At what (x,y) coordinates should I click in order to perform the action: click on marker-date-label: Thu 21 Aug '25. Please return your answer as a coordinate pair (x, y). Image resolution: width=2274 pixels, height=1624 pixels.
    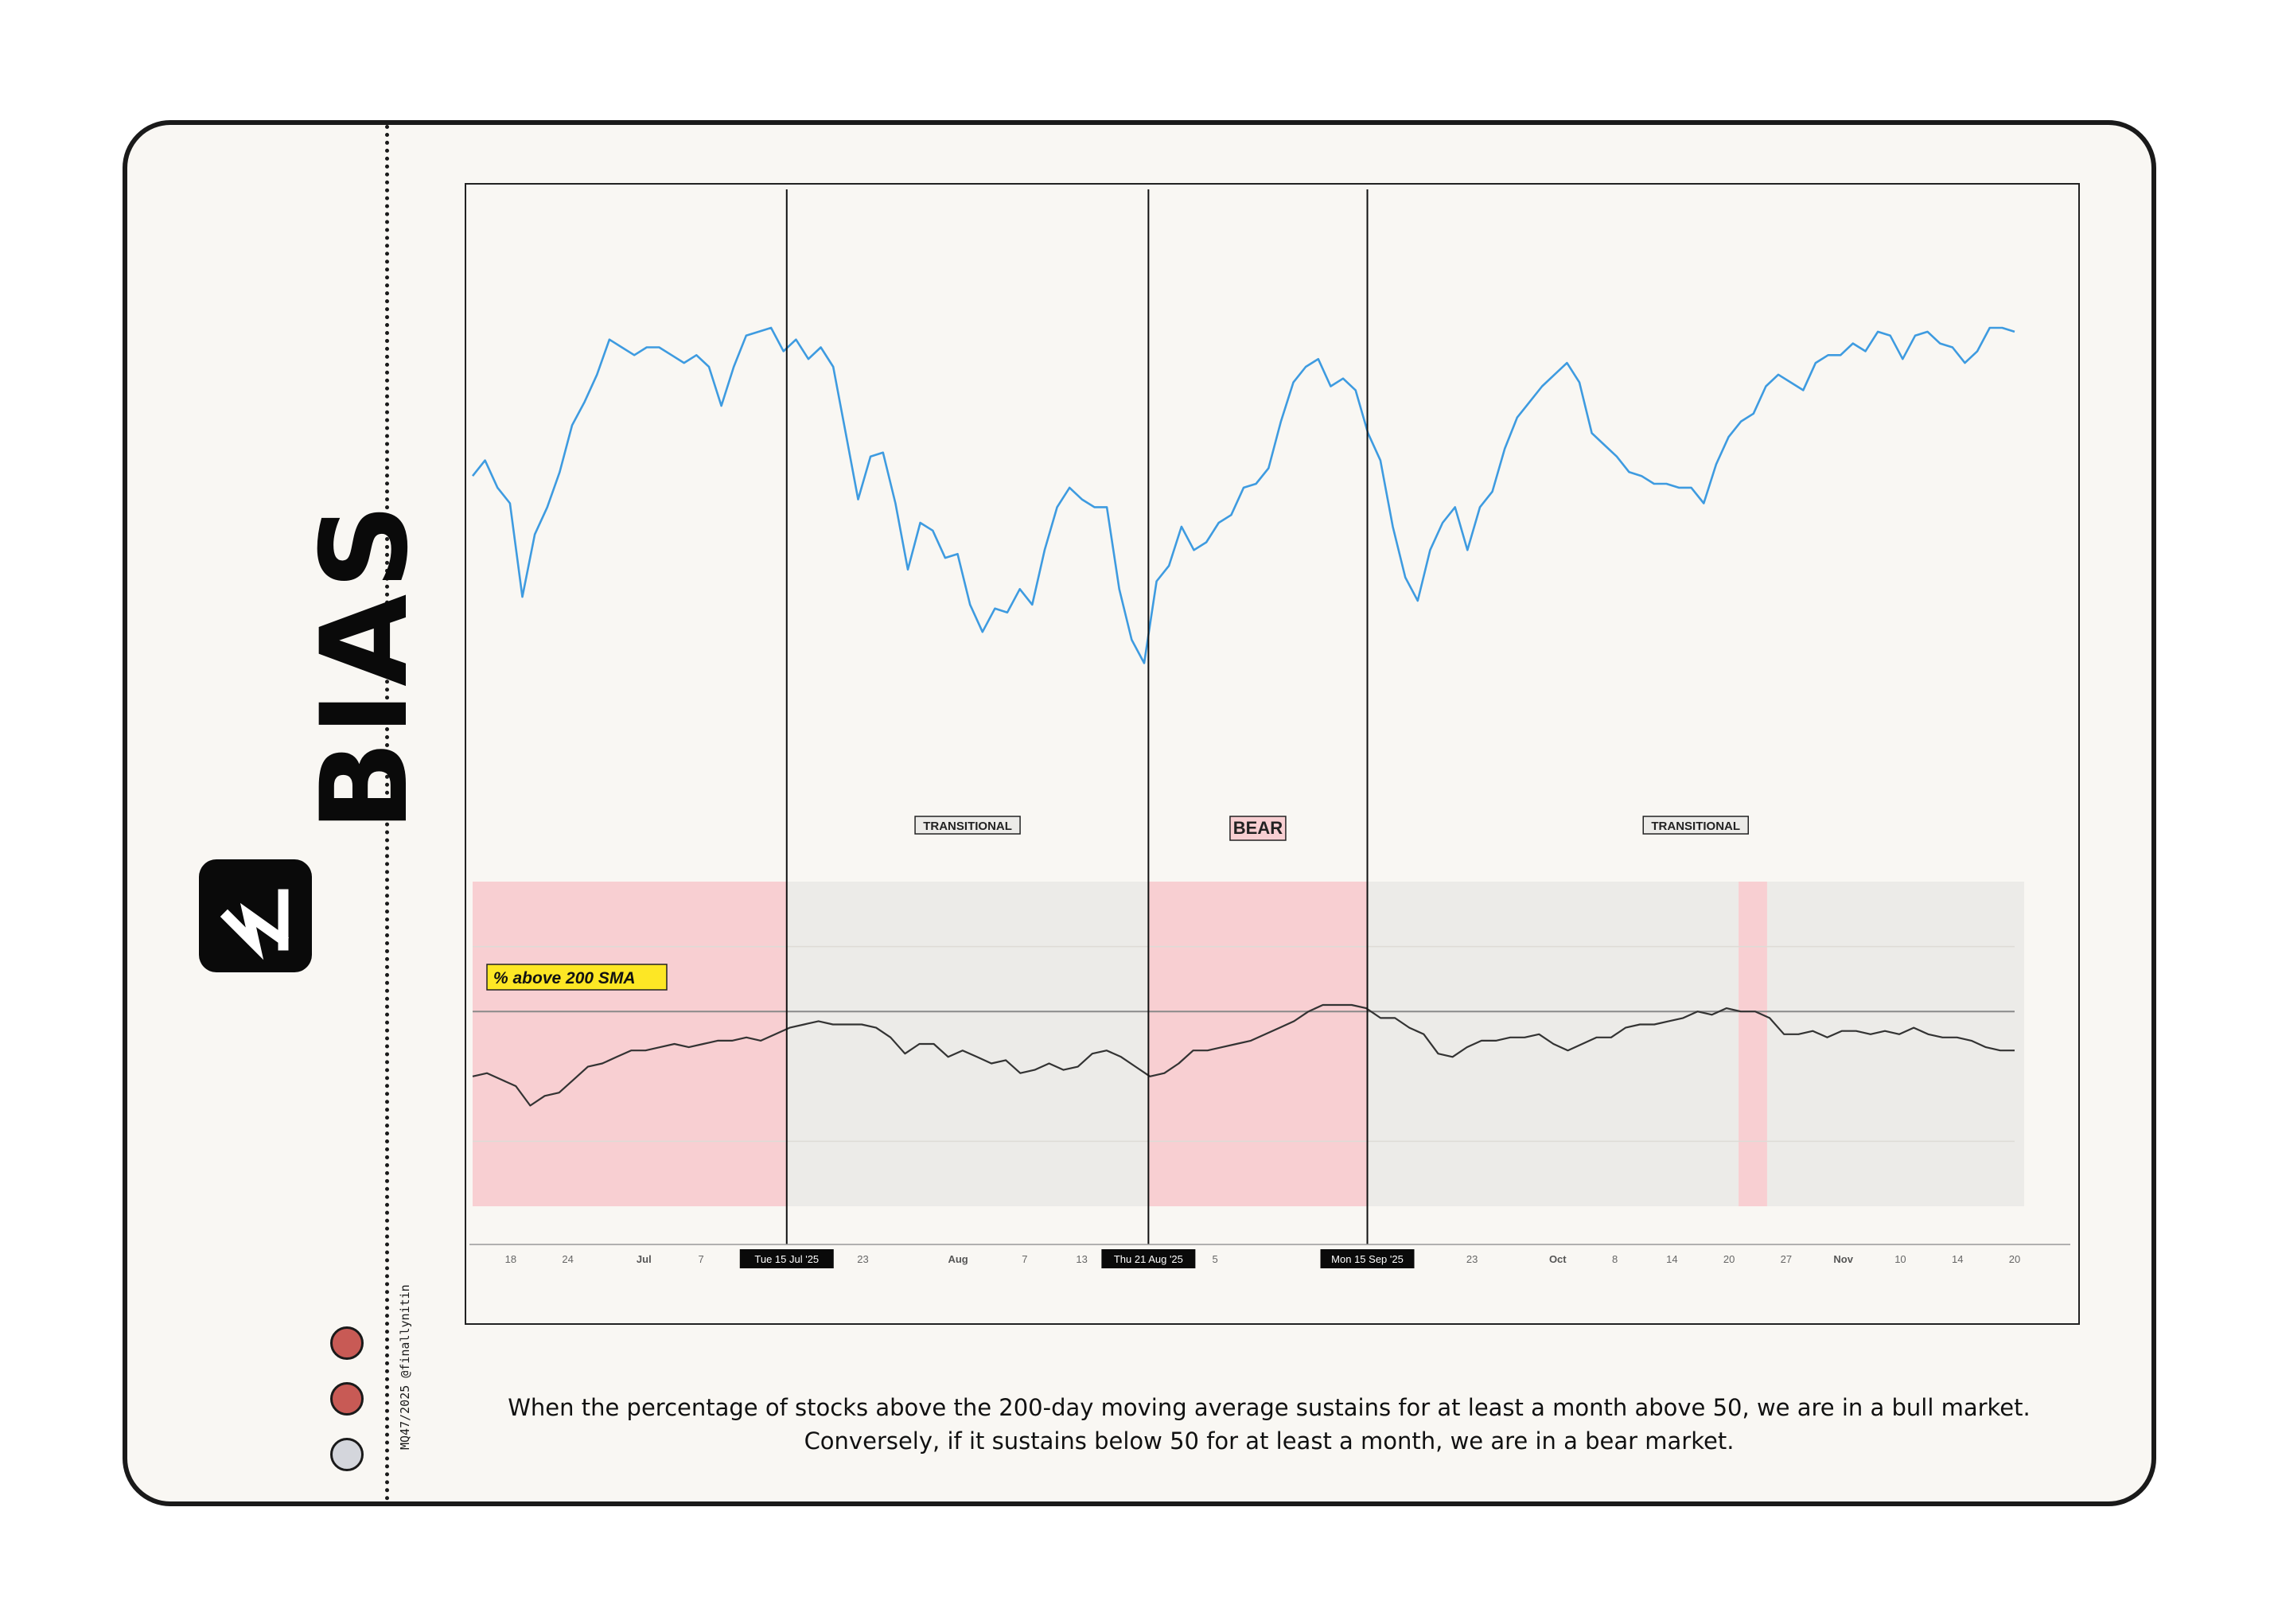
    Looking at the image, I should click on (1148, 1259).